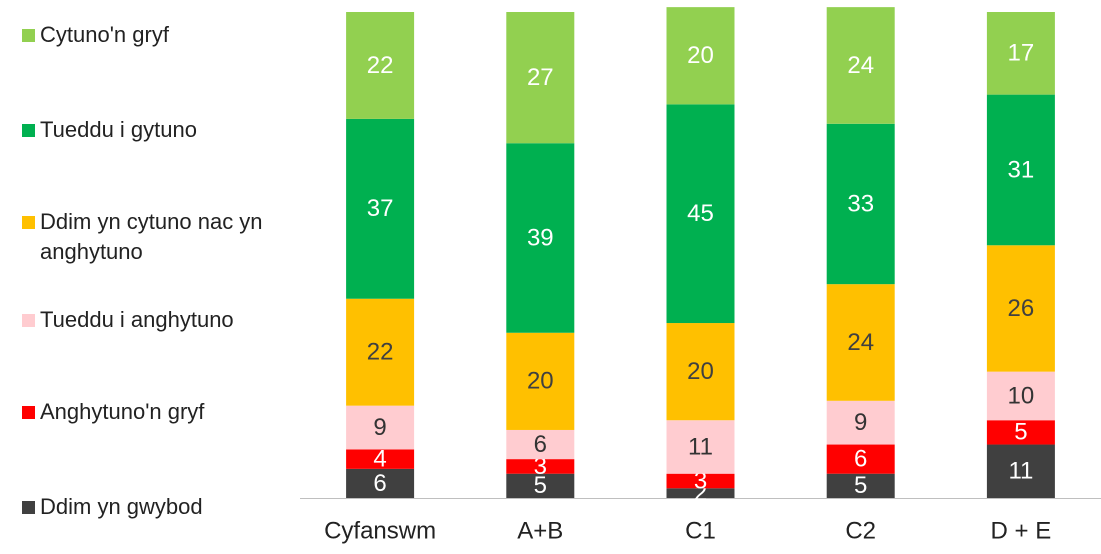 Image resolution: width=1101 pixels, height=554 pixels. I want to click on data-label: 45, so click(700, 213).